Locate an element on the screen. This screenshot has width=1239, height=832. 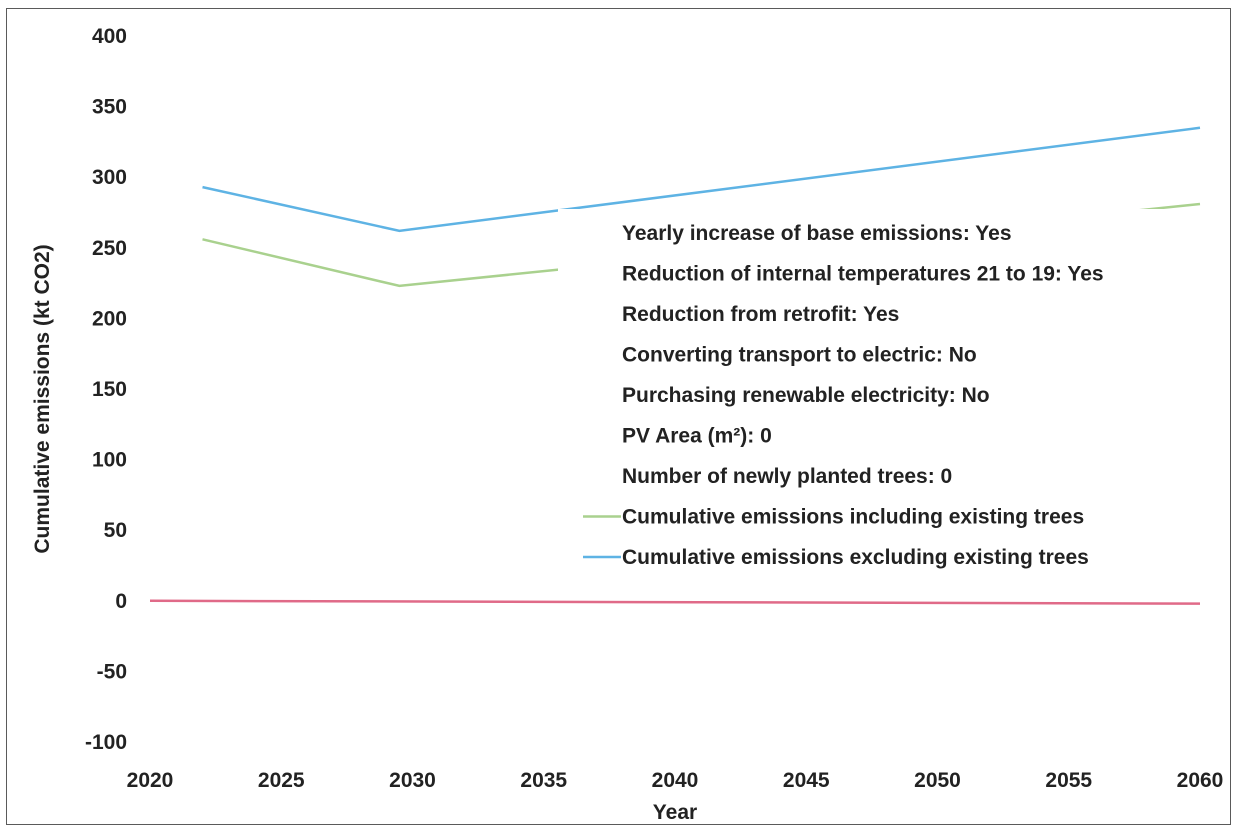
x-axis-title: Year is located at coordinates (675, 812).